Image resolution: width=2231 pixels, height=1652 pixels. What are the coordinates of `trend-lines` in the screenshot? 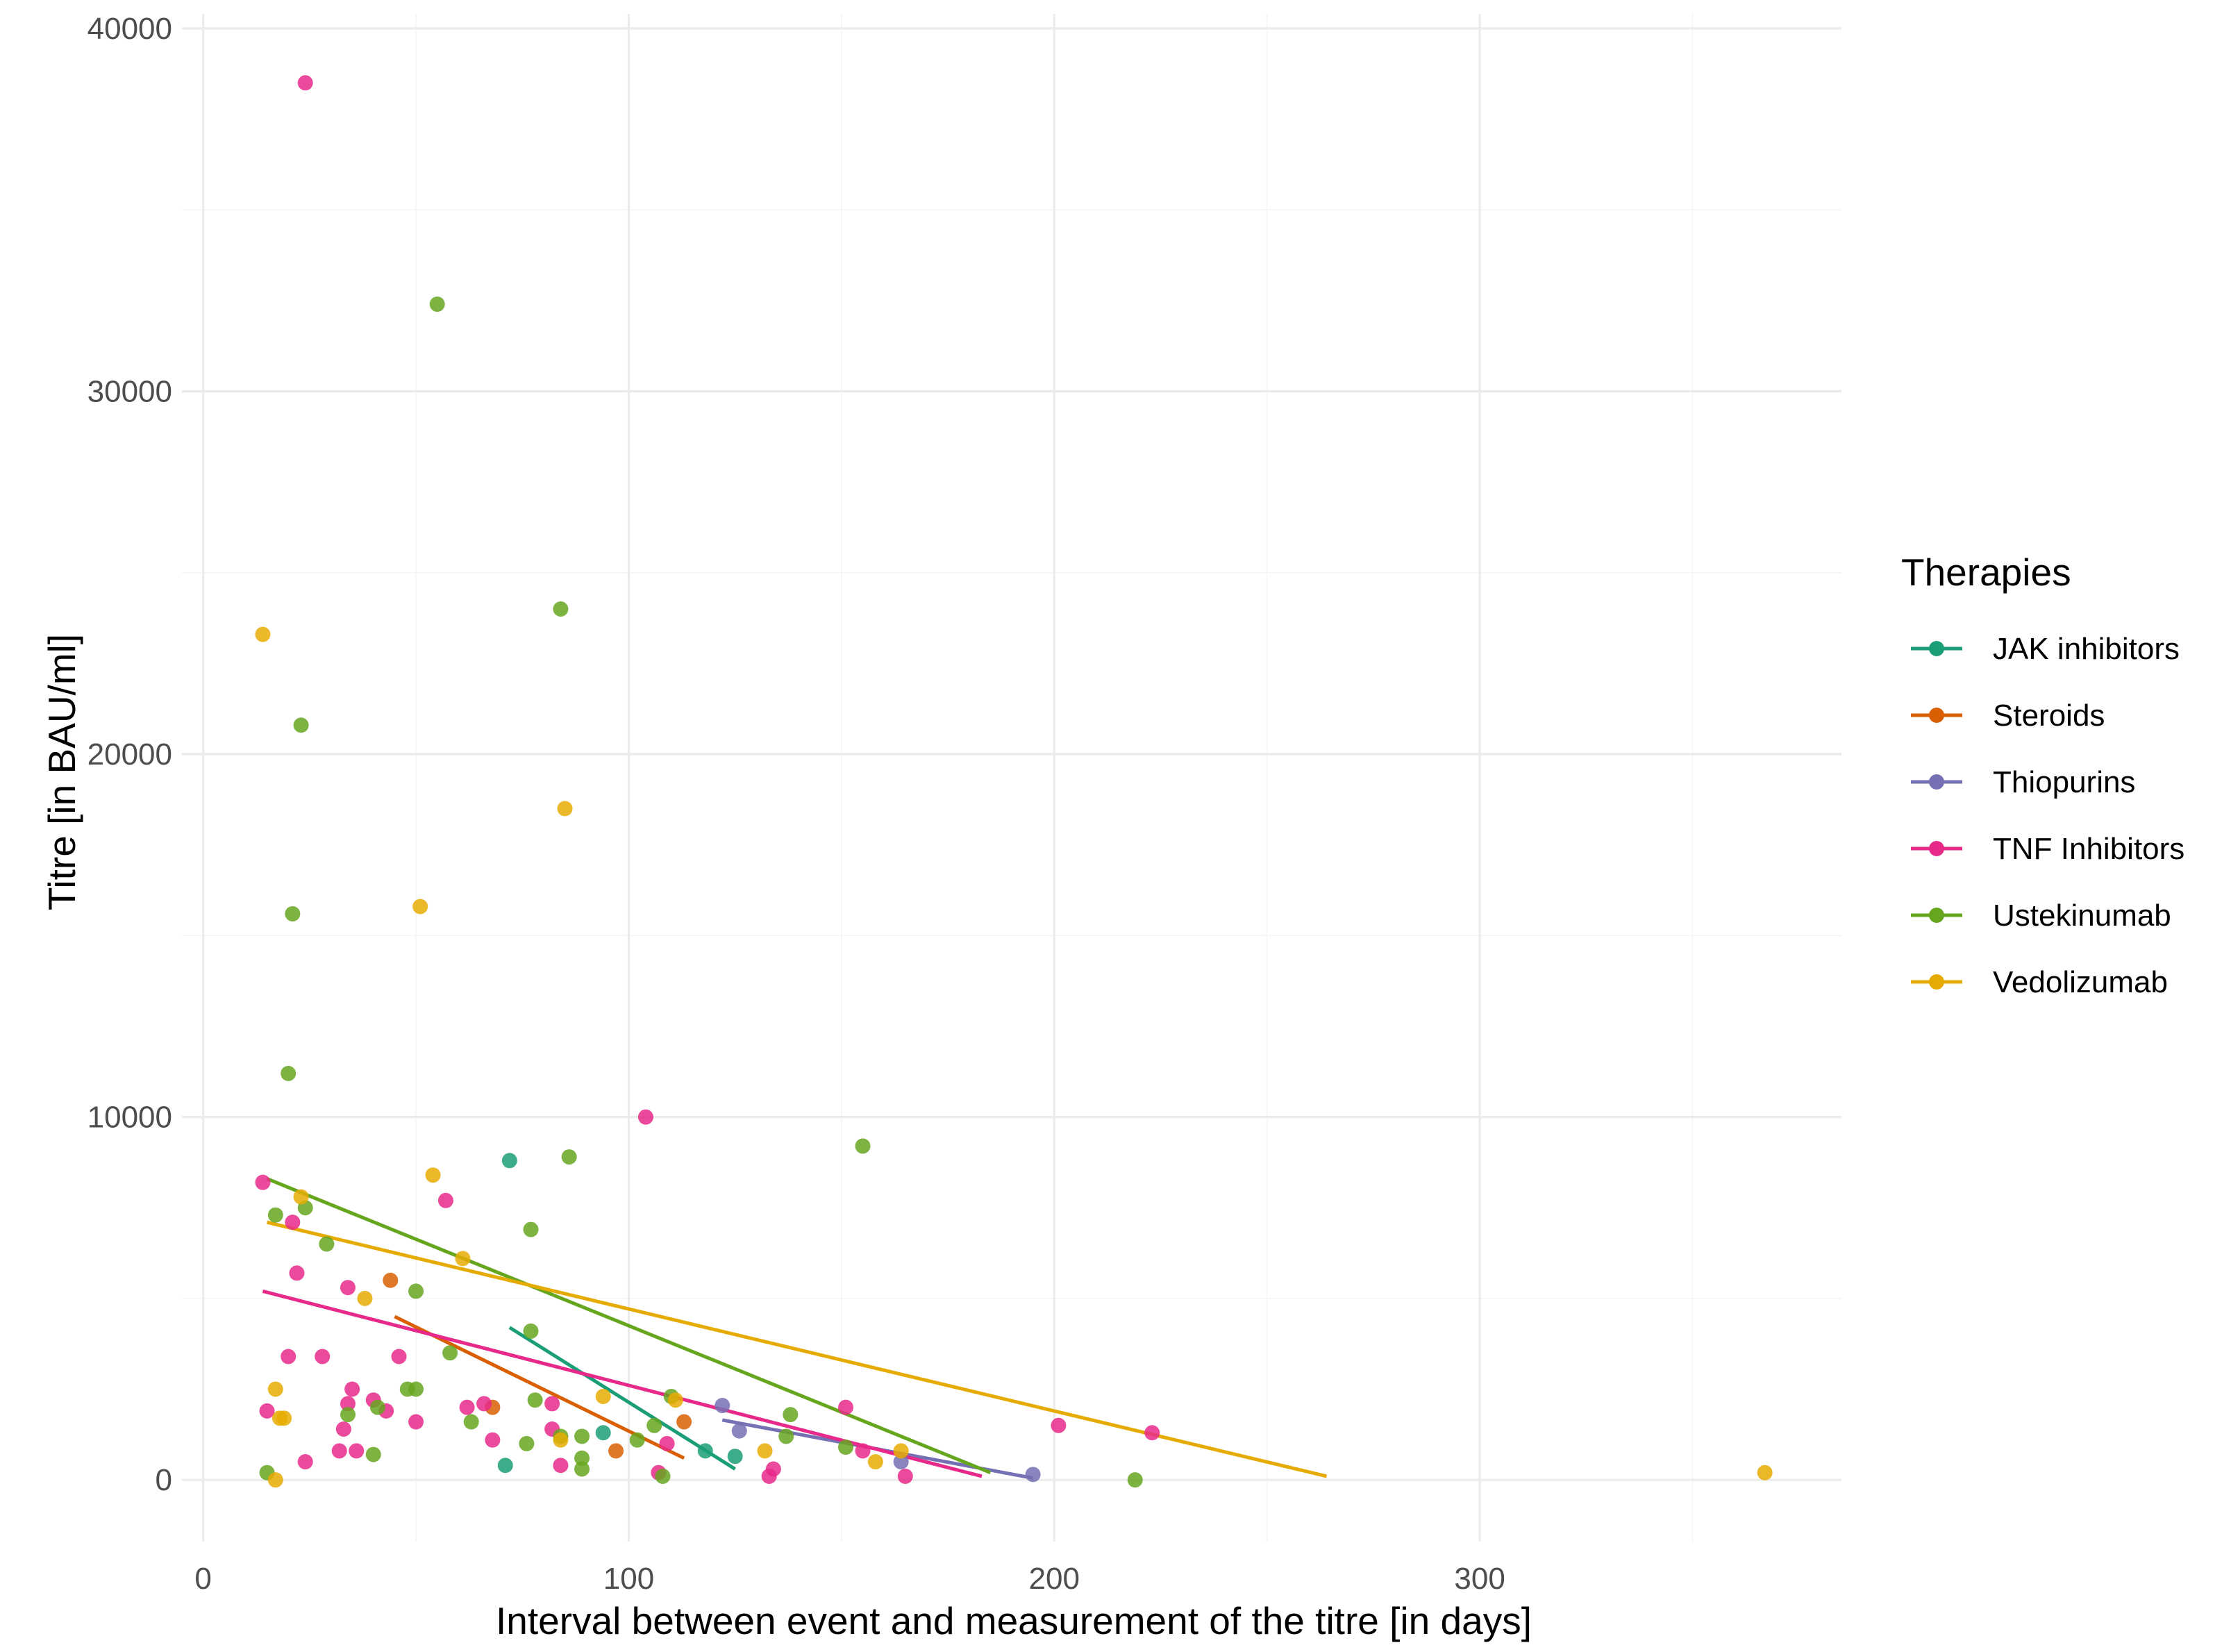 It's located at (795, 1328).